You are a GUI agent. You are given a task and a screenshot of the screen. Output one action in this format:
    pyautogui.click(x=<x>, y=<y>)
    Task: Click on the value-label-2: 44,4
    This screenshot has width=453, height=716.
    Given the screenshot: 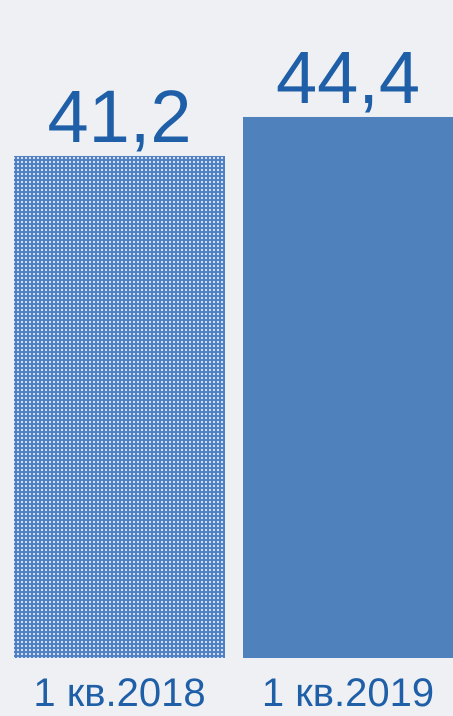 What is the action you would take?
    pyautogui.click(x=348, y=77)
    